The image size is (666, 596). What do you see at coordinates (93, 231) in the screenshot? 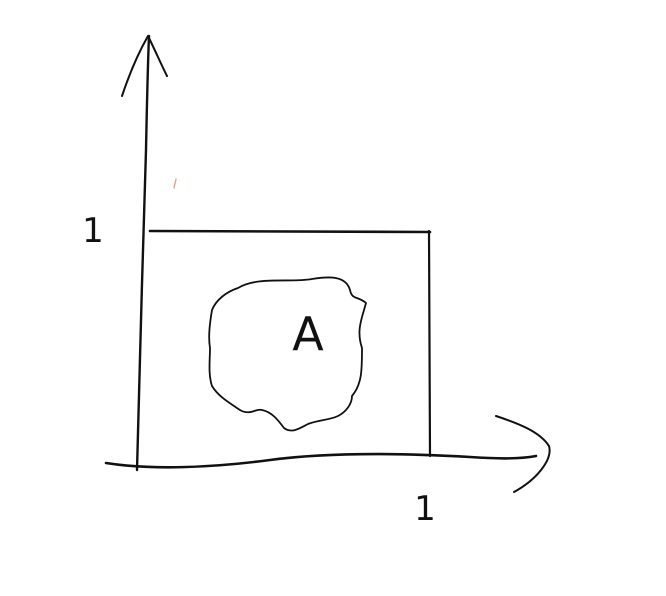
I see `y-tick-label: 1` at bounding box center [93, 231].